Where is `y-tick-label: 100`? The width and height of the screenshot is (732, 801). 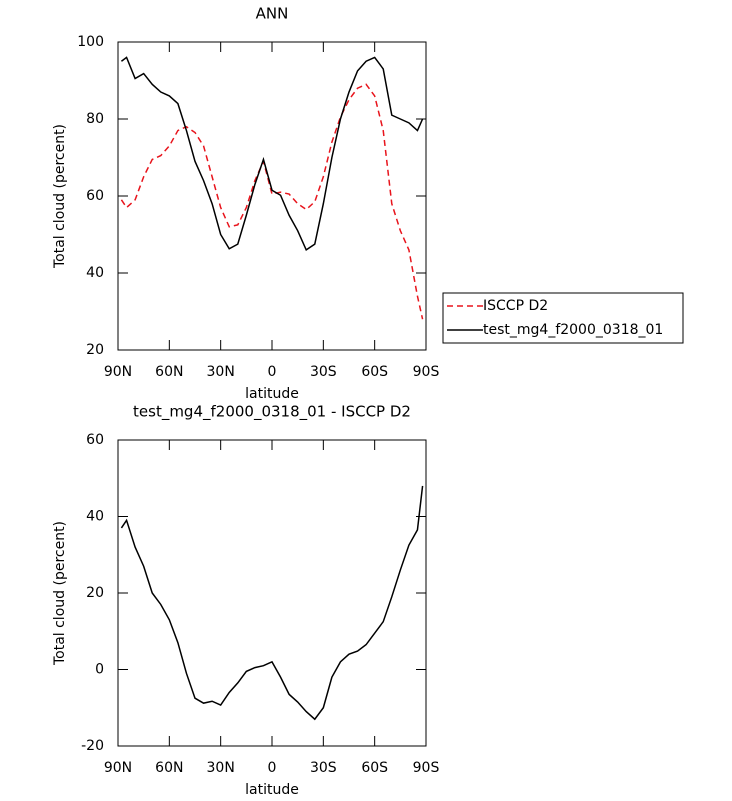
y-tick-label: 100 is located at coordinates (90, 42).